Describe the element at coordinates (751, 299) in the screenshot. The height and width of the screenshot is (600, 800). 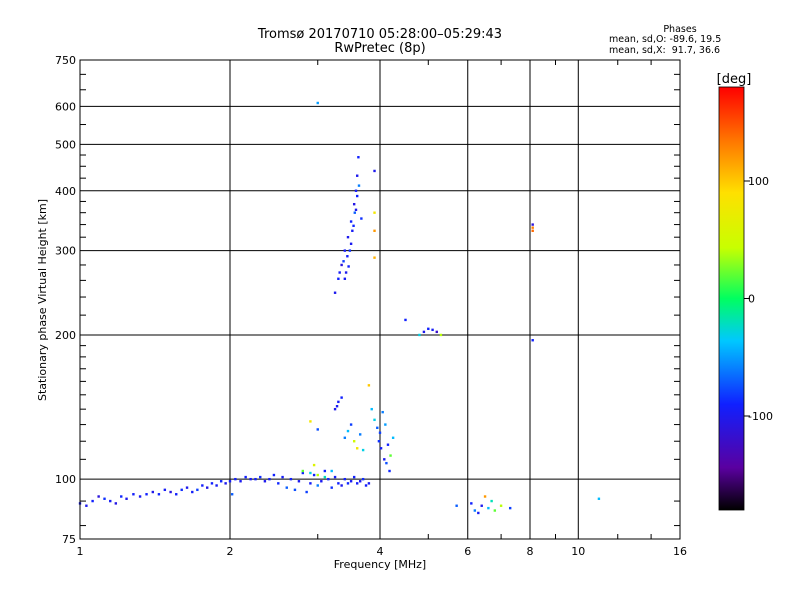
I see `colorbar-tick-label: 0` at that location.